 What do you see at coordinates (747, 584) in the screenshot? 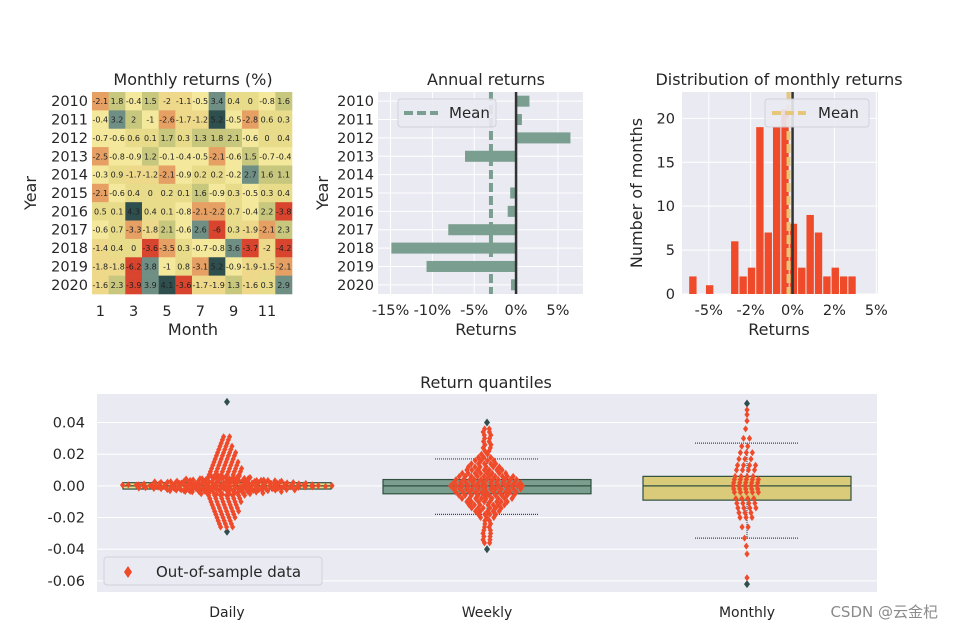
I see `quantiles-outlier` at bounding box center [747, 584].